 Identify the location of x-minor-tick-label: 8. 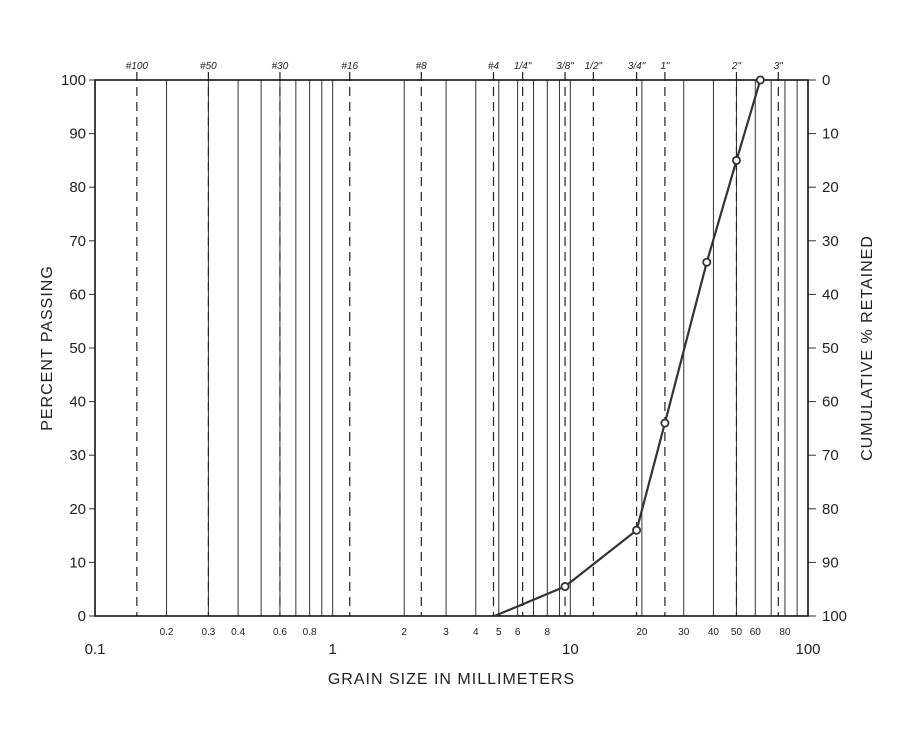
(548, 632).